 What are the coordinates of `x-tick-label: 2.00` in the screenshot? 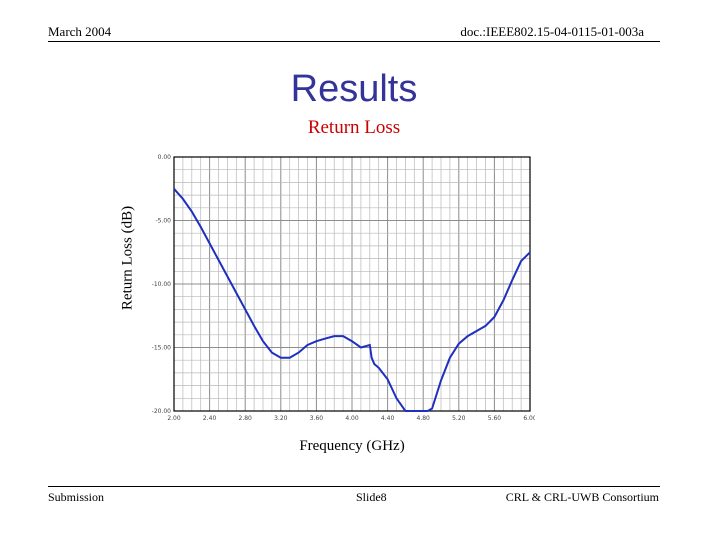 It's located at (174, 418).